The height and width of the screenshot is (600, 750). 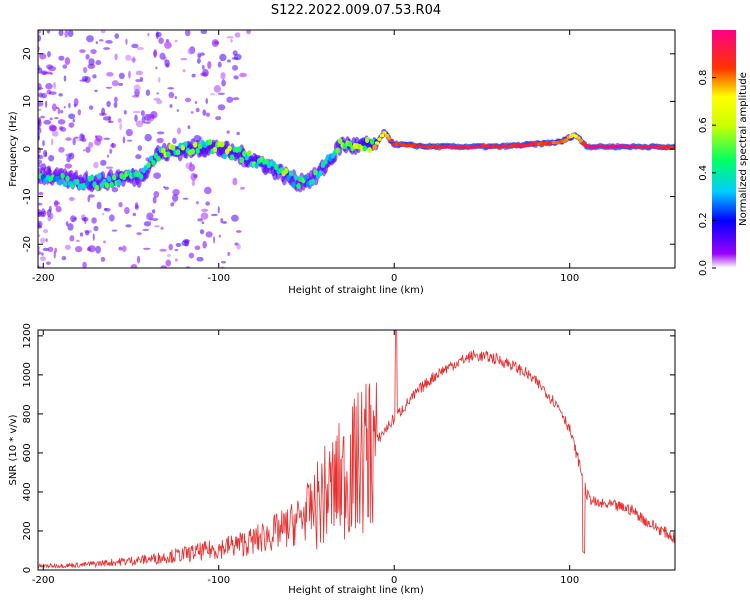 What do you see at coordinates (356, 590) in the screenshot?
I see `snr-x-label: Height of straight line (km)` at bounding box center [356, 590].